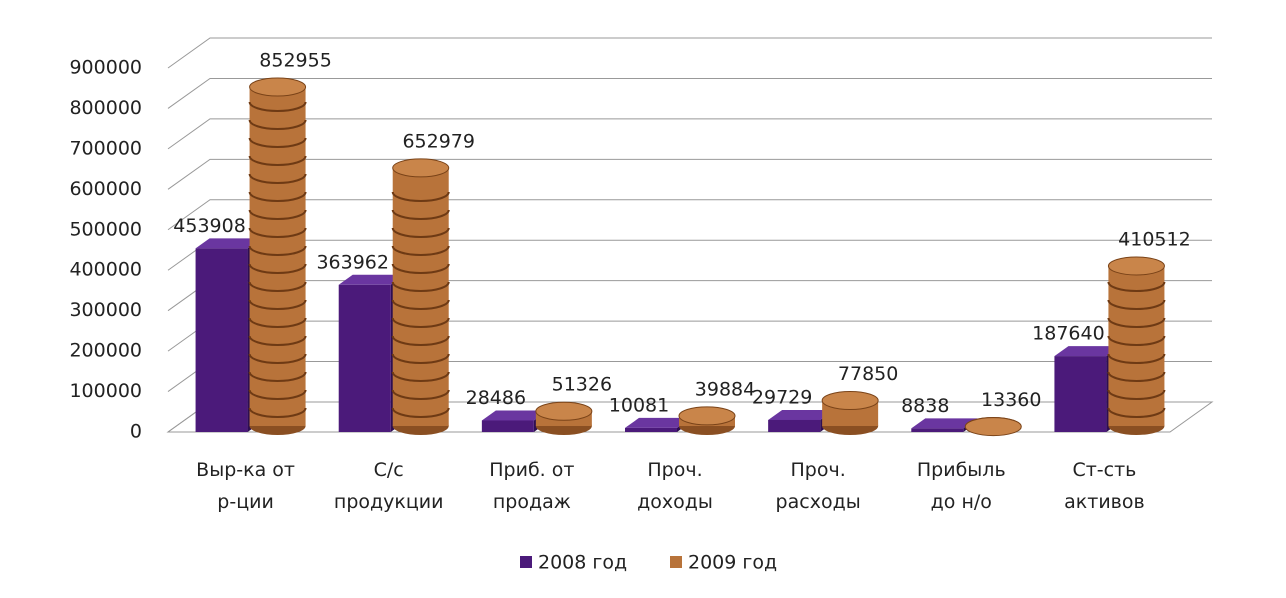 The width and height of the screenshot is (1286, 598). Describe the element at coordinates (639, 405) in the screenshot. I see `value-label: 10081` at that location.